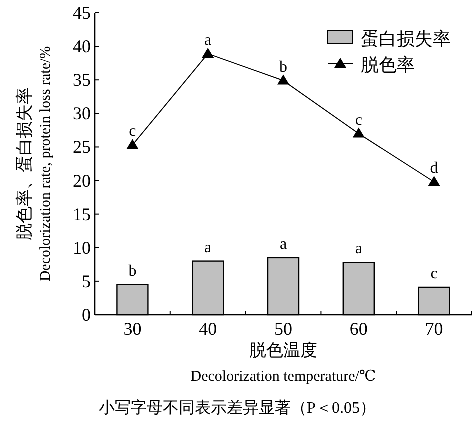 This screenshot has height=427, width=475. Describe the element at coordinates (434, 329) in the screenshot. I see `x-tick-label: 70` at that location.